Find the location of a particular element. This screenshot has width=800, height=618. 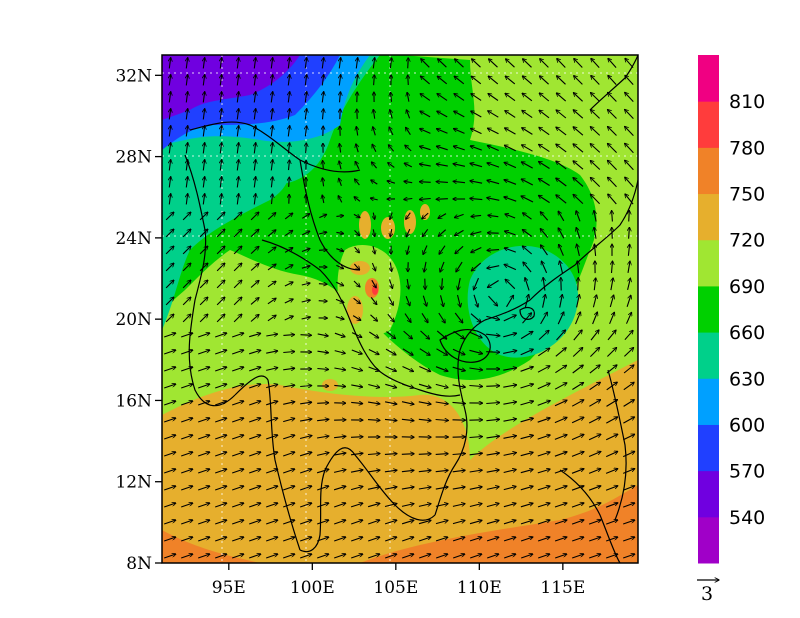

y-tick-label: 20N is located at coordinates (133, 320).